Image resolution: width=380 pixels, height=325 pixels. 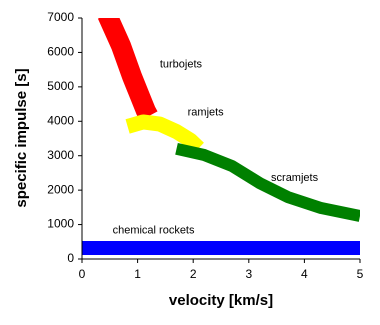 What do you see at coordinates (82, 274) in the screenshot?
I see `x-tick-label: 0` at bounding box center [82, 274].